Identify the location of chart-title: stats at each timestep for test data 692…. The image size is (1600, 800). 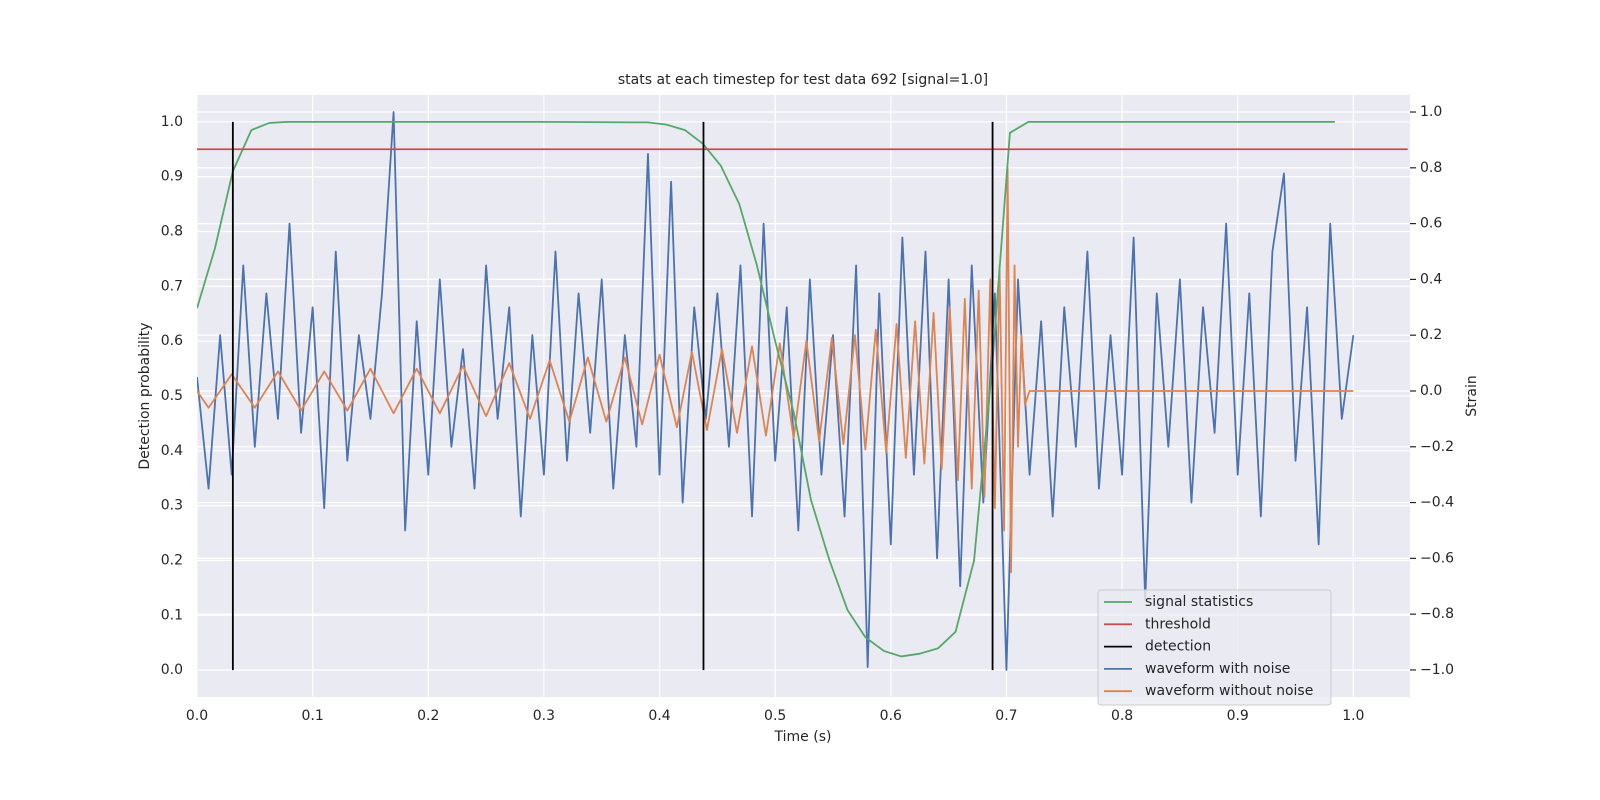
(803, 80).